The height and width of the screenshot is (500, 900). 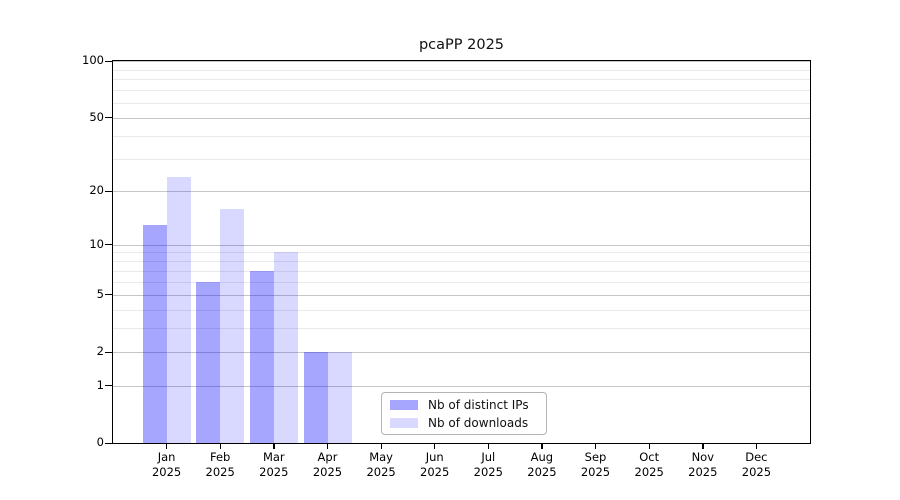 What do you see at coordinates (220, 457) in the screenshot?
I see `month-label: Feb` at bounding box center [220, 457].